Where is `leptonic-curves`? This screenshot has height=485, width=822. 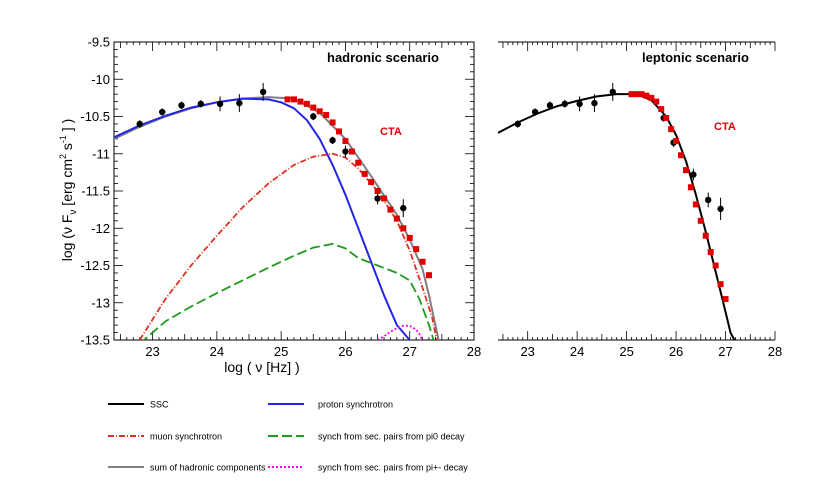 leptonic-curves is located at coordinates (617, 216).